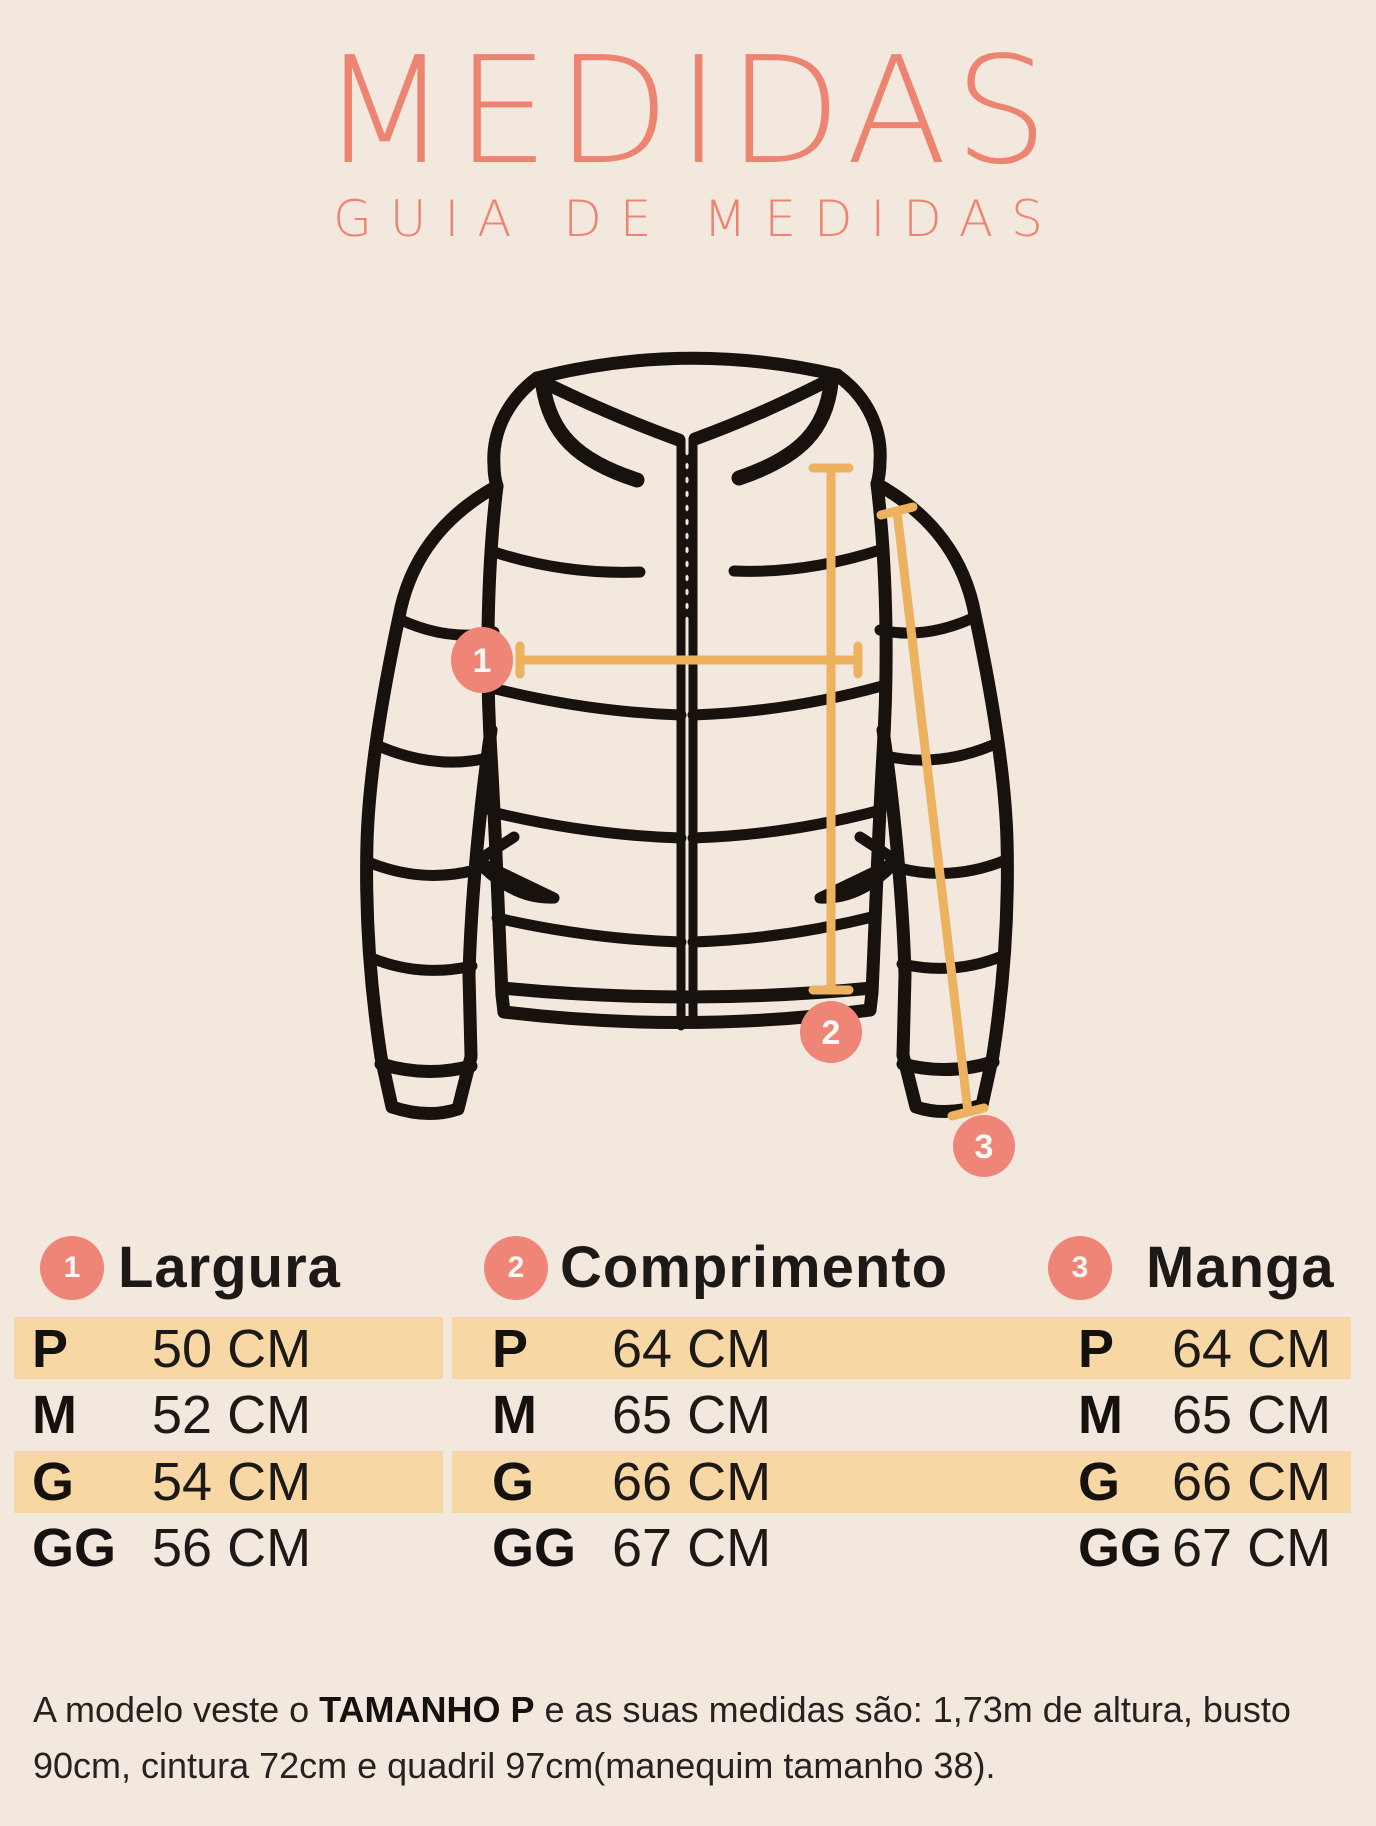 The width and height of the screenshot is (1376, 1826). Describe the element at coordinates (229, 1267) in the screenshot. I see `largura-column-title: Largura` at that location.